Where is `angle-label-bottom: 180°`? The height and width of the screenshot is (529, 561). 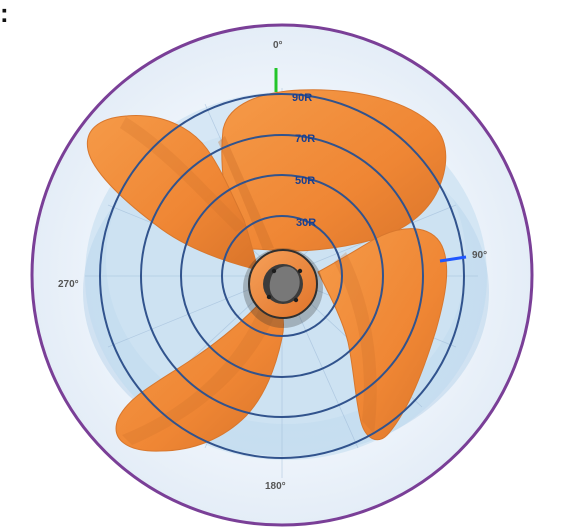
angle-label-bottom: 180° is located at coordinates (275, 486).